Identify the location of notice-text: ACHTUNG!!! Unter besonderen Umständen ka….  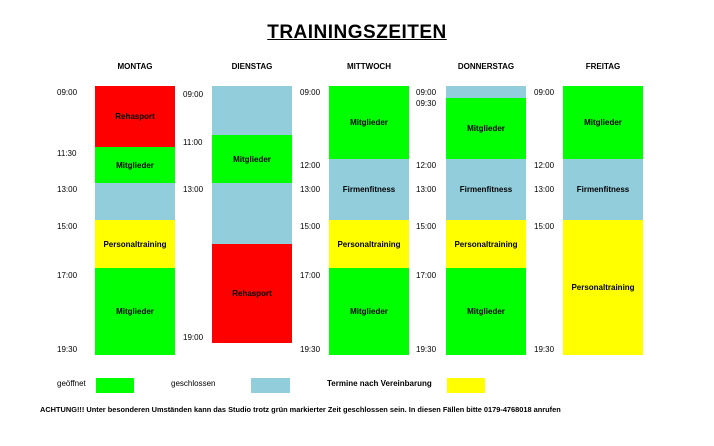
(300, 409).